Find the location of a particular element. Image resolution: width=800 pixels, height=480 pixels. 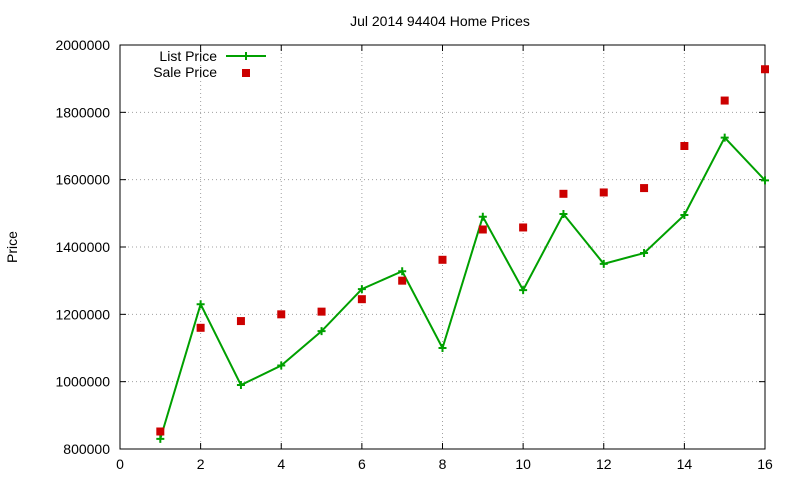

y-tick-label: 800000 is located at coordinates (86, 449).